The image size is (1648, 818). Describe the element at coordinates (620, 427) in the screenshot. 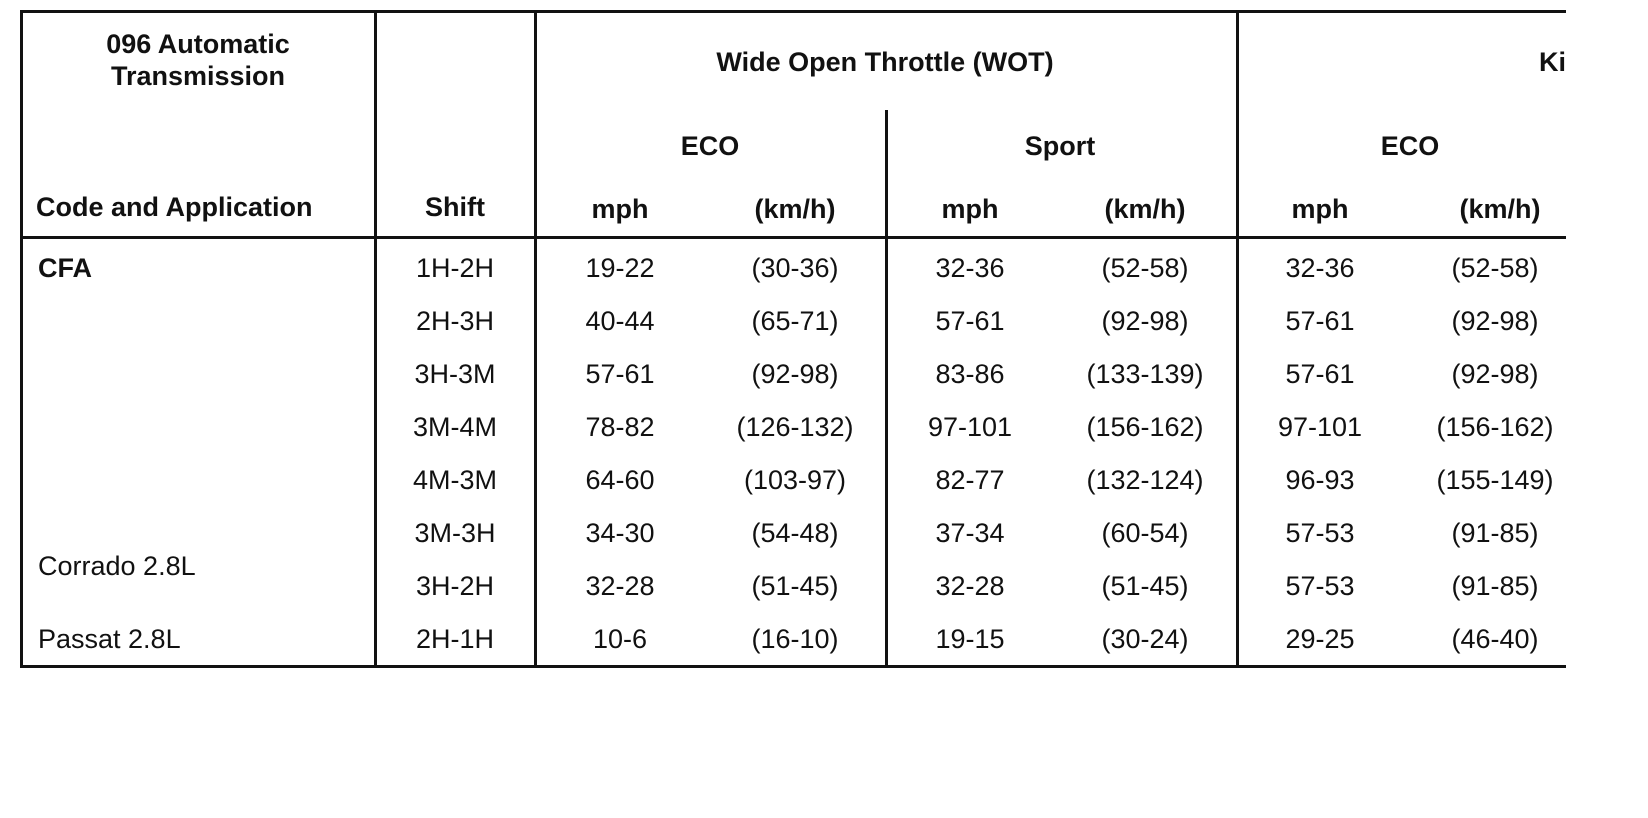

I see `speed: 78-82` at that location.